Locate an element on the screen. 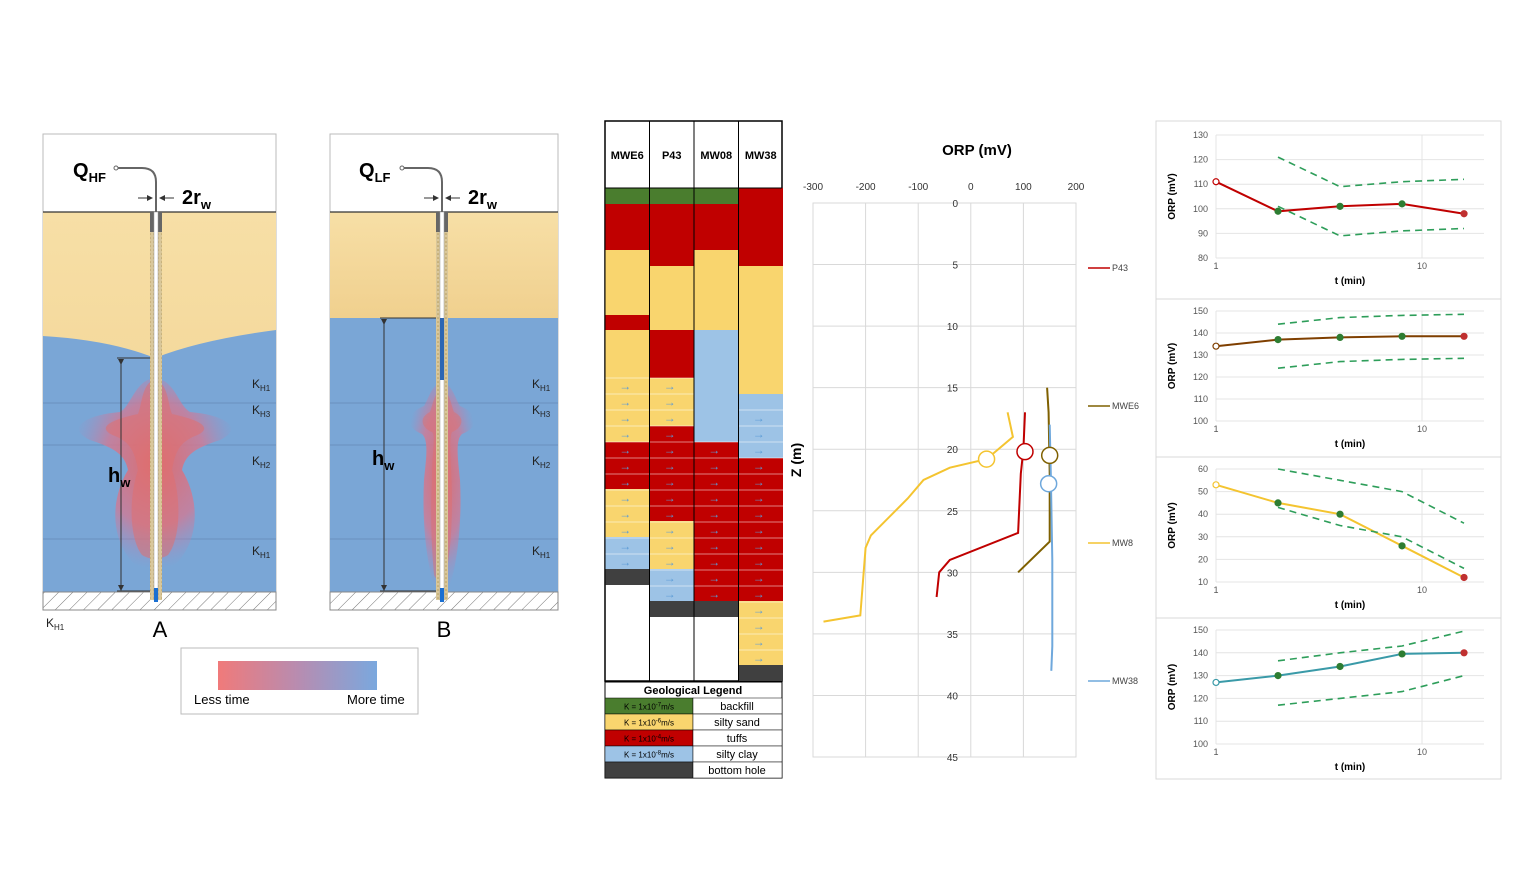  time-y-tick: 150 is located at coordinates (1200, 311).